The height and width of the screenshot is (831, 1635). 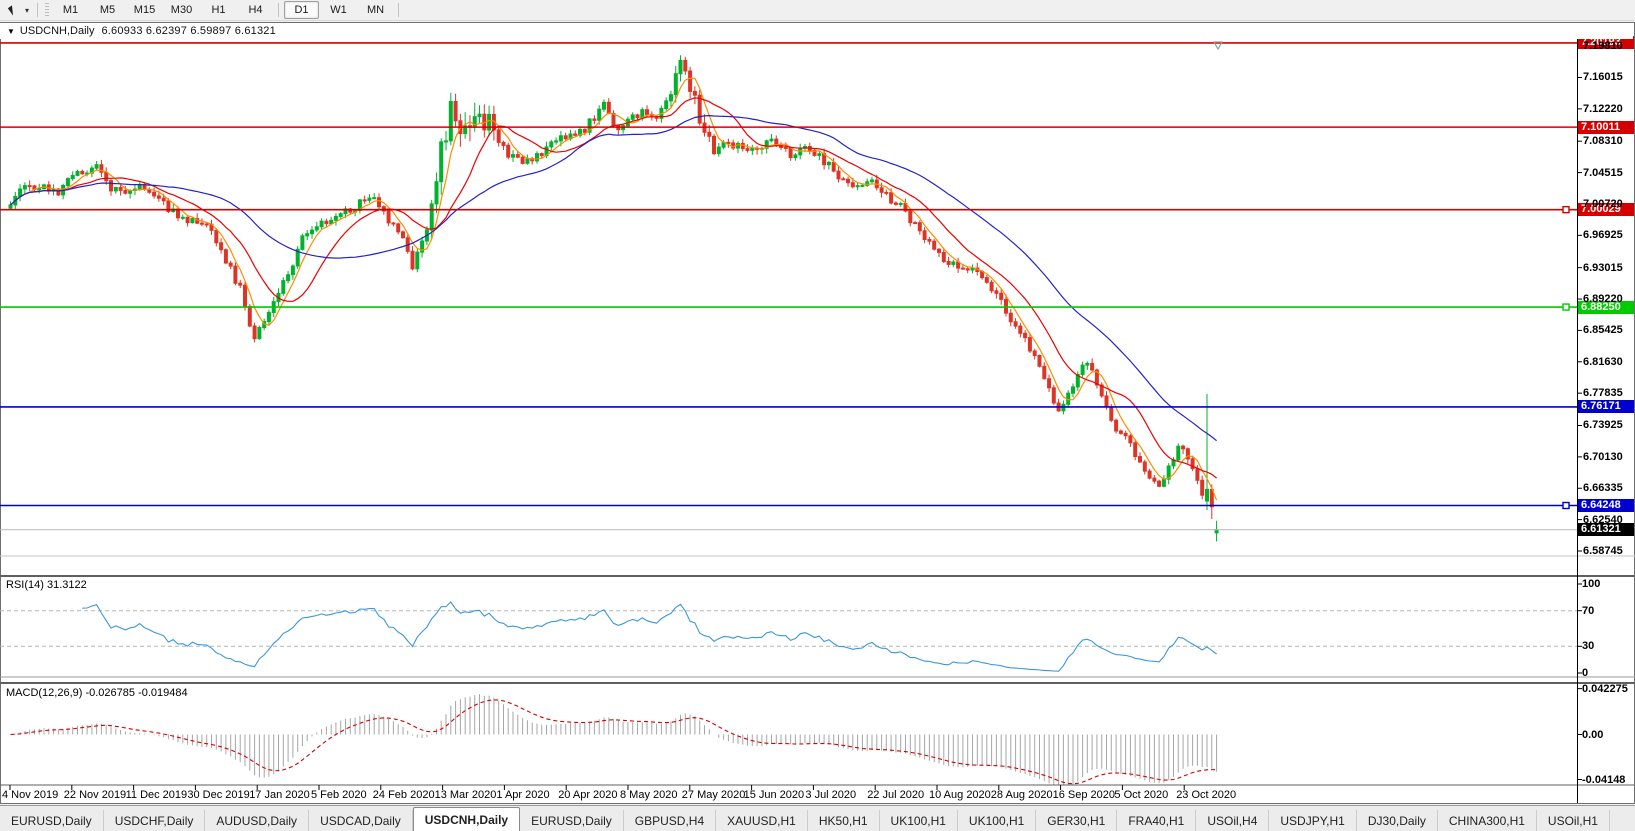 I want to click on cursor-tool-dropdown-icon: ▾, so click(x=26, y=10).